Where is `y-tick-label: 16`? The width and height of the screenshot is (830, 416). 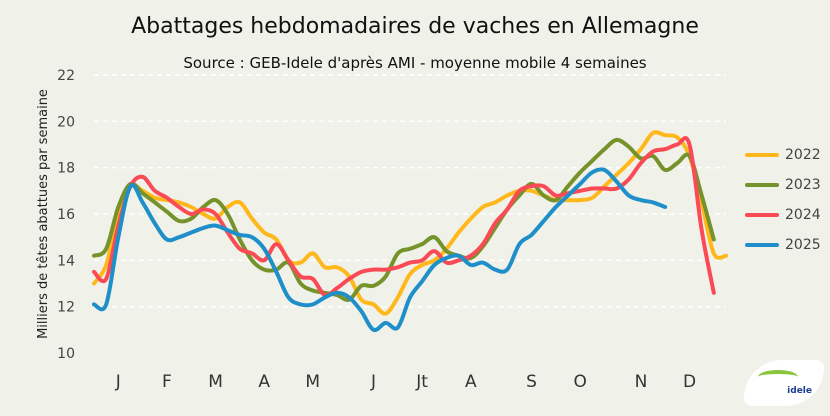 y-tick-label: 16 is located at coordinates (66, 215).